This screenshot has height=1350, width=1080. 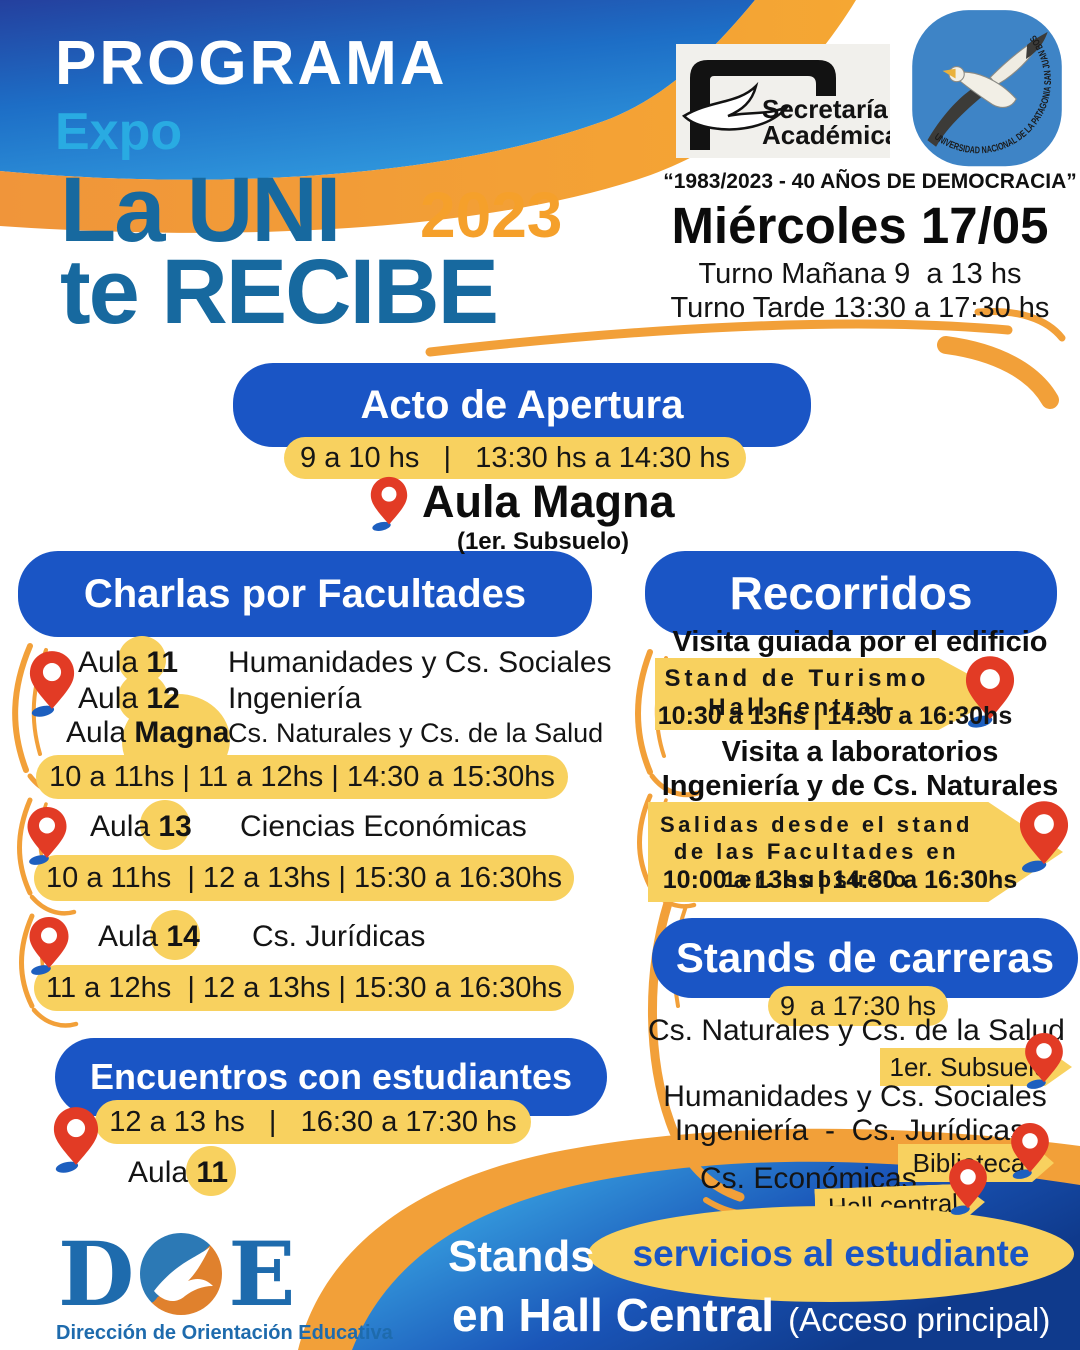 I want to click on recorridos-times-2: 10:00 a 13hs | 14:30 a 16:30hs, so click(x=840, y=880).